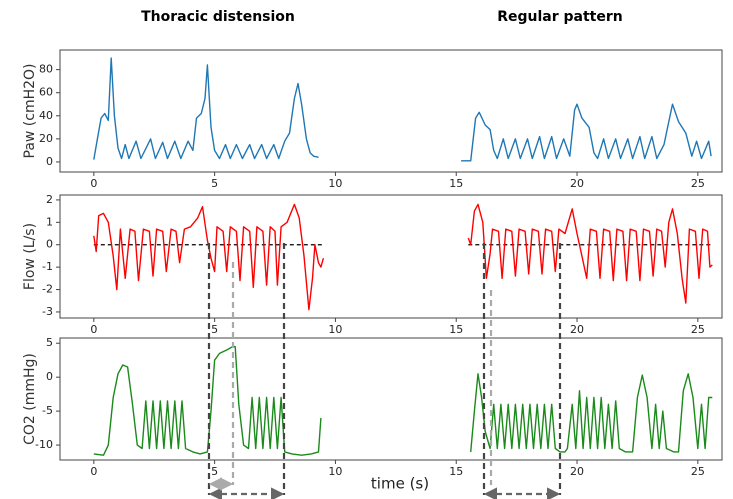 The image size is (733, 499). Describe the element at coordinates (30, 399) in the screenshot. I see `y-axis-label: CO2 (mmHg)` at that location.